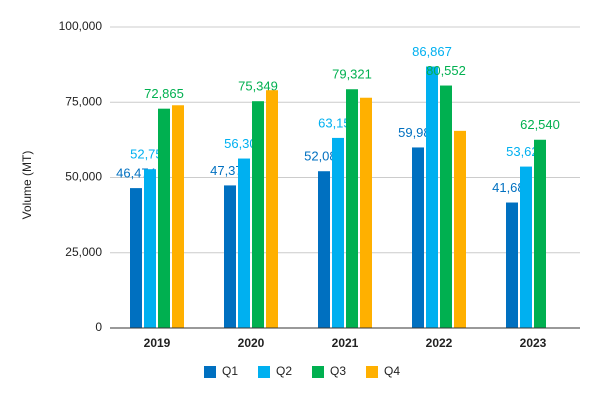 Image resolution: width=600 pixels, height=400 pixels. I want to click on y-tick-label: 50,000, so click(83, 177).